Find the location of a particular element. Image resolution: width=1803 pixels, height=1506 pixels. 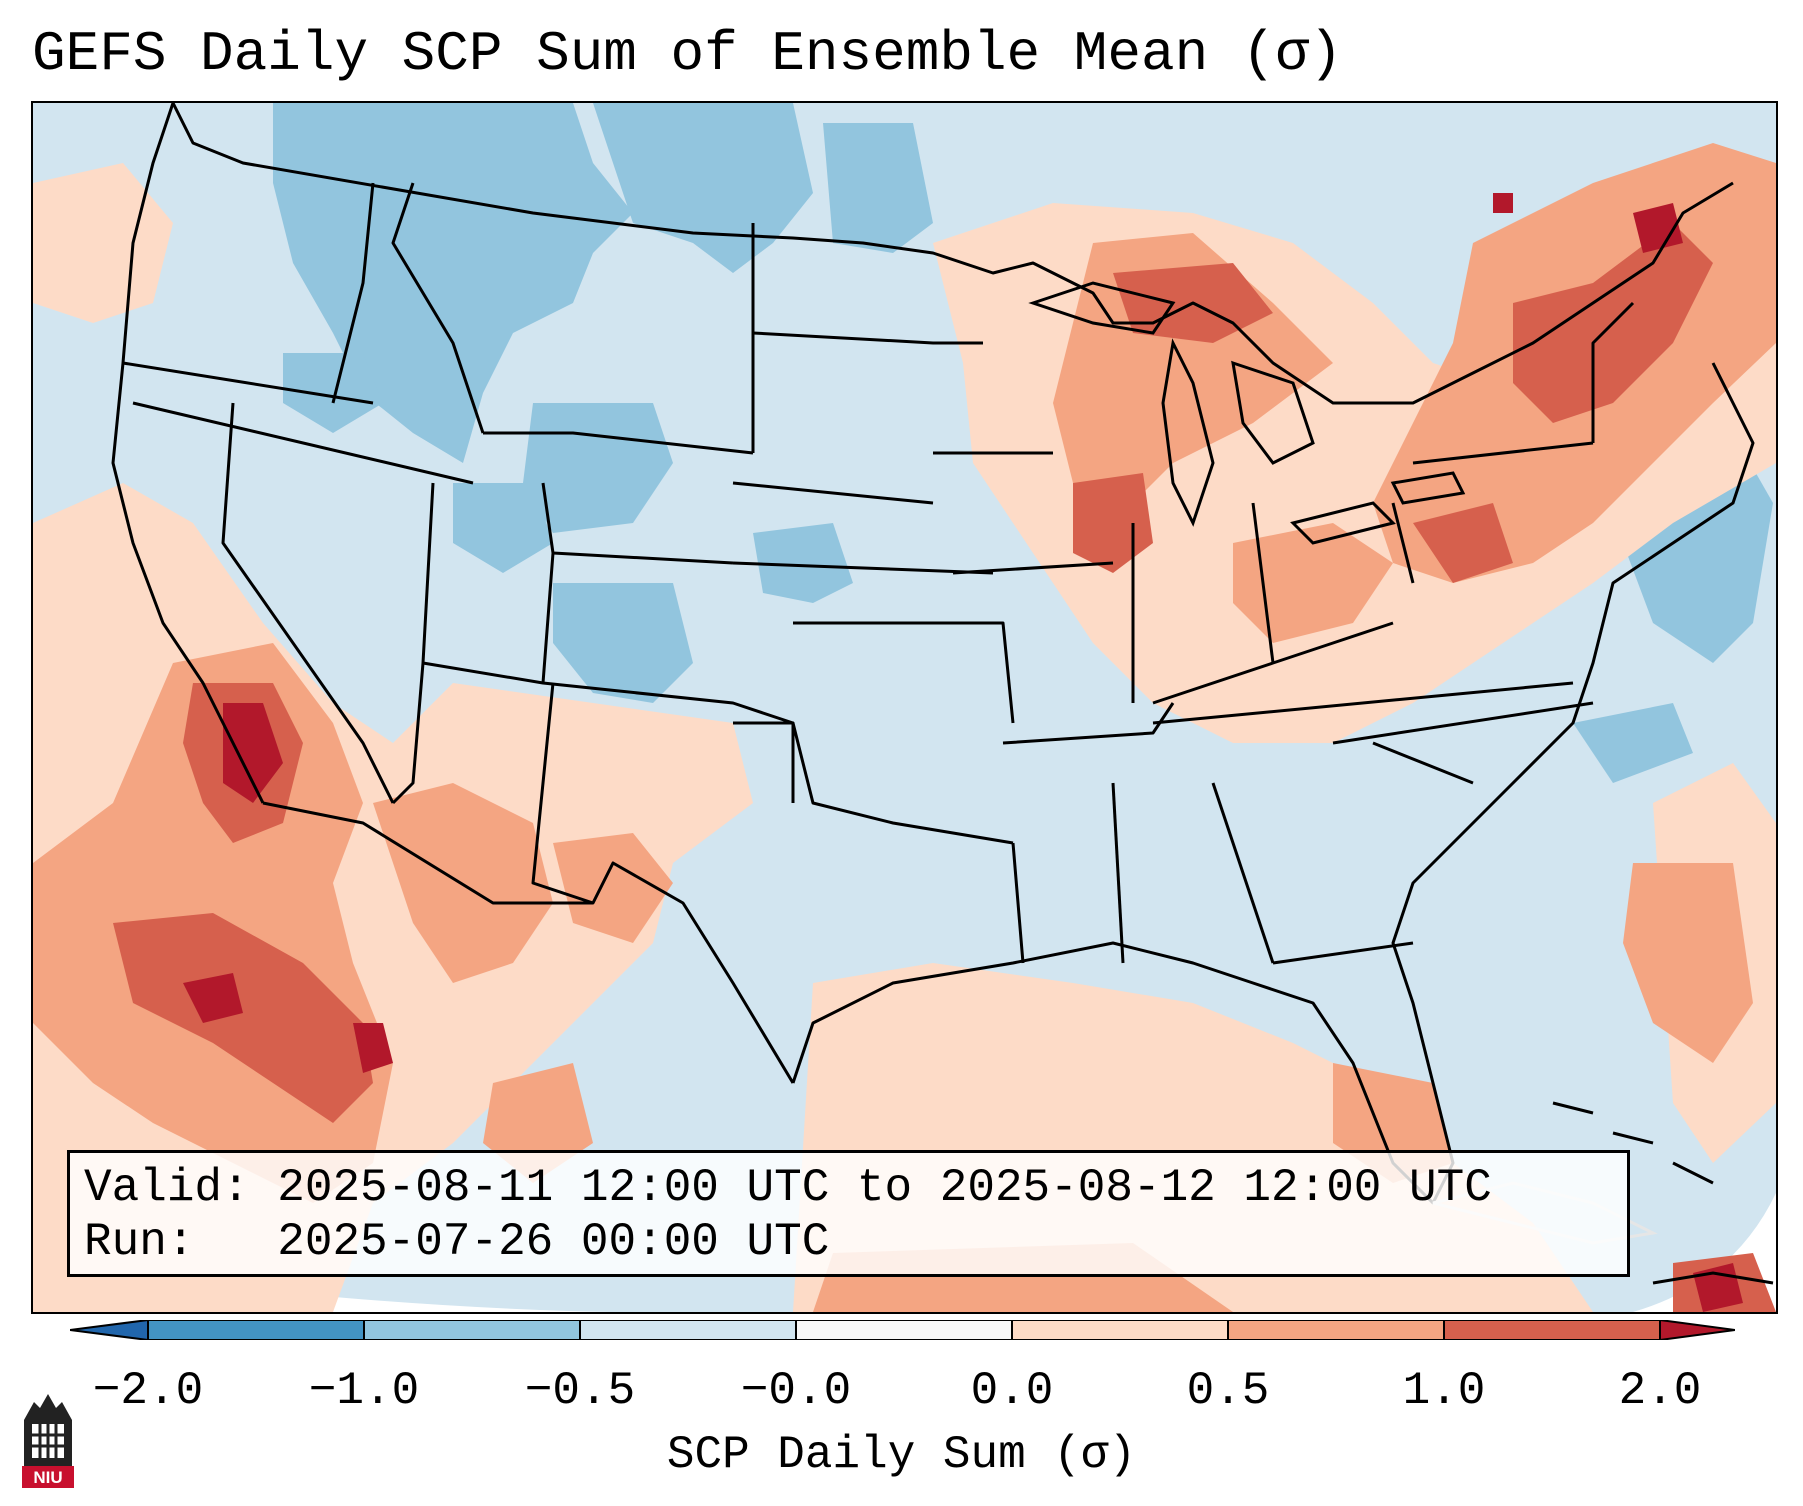

state-line-ar-la is located at coordinates (1018, 903).